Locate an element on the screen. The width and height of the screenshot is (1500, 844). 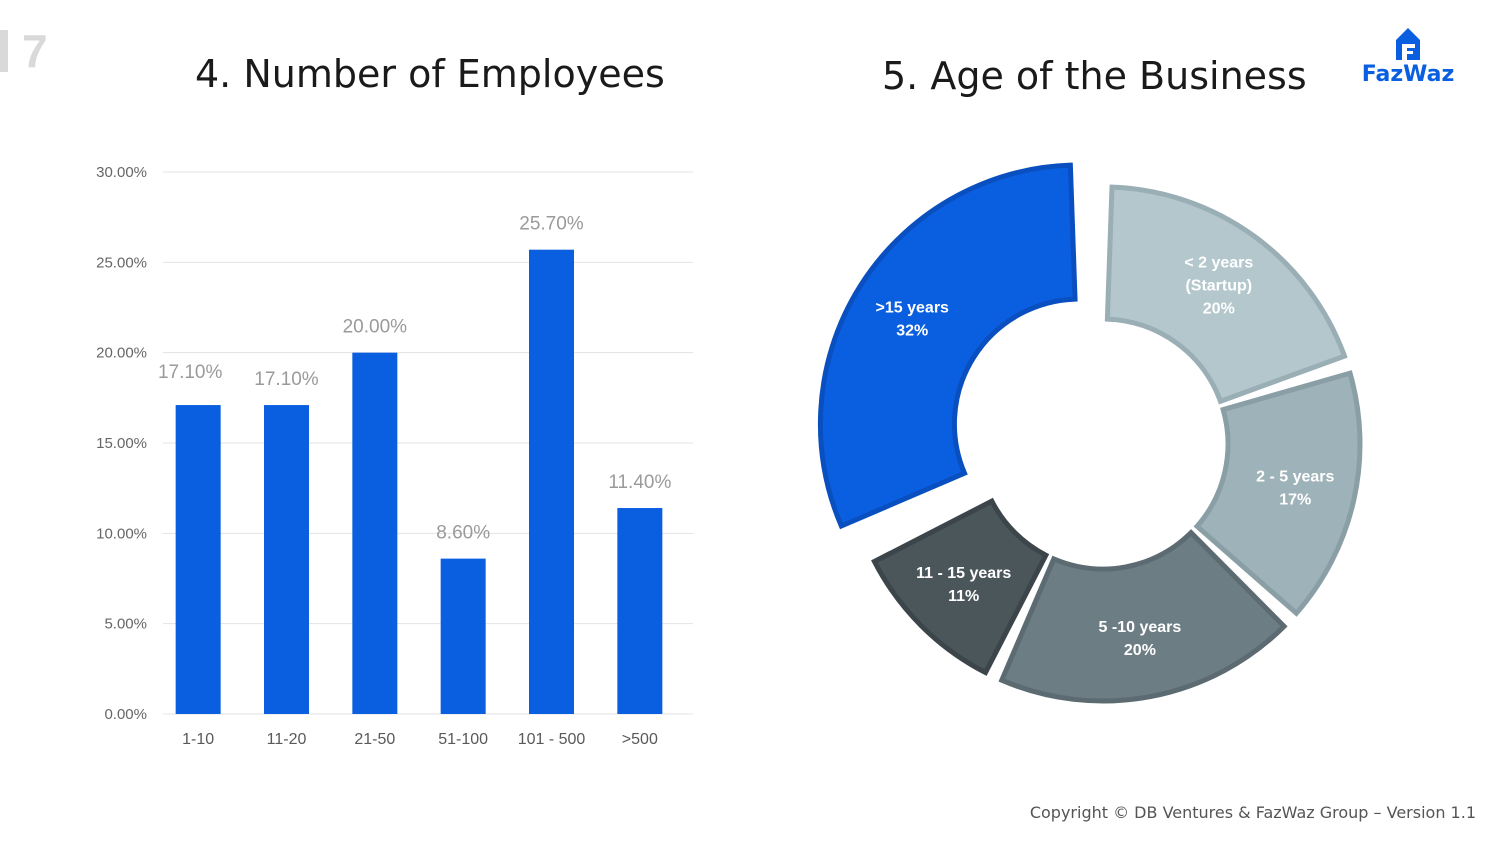
business-age-chart-title: 5. Age of the Business is located at coordinates (1094, 76).